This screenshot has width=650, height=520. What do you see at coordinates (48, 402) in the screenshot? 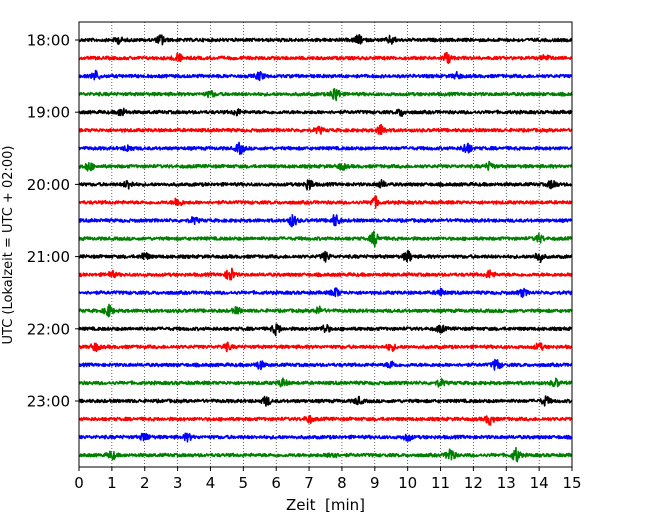
I see `y-tick-label: 23:00` at bounding box center [48, 402].